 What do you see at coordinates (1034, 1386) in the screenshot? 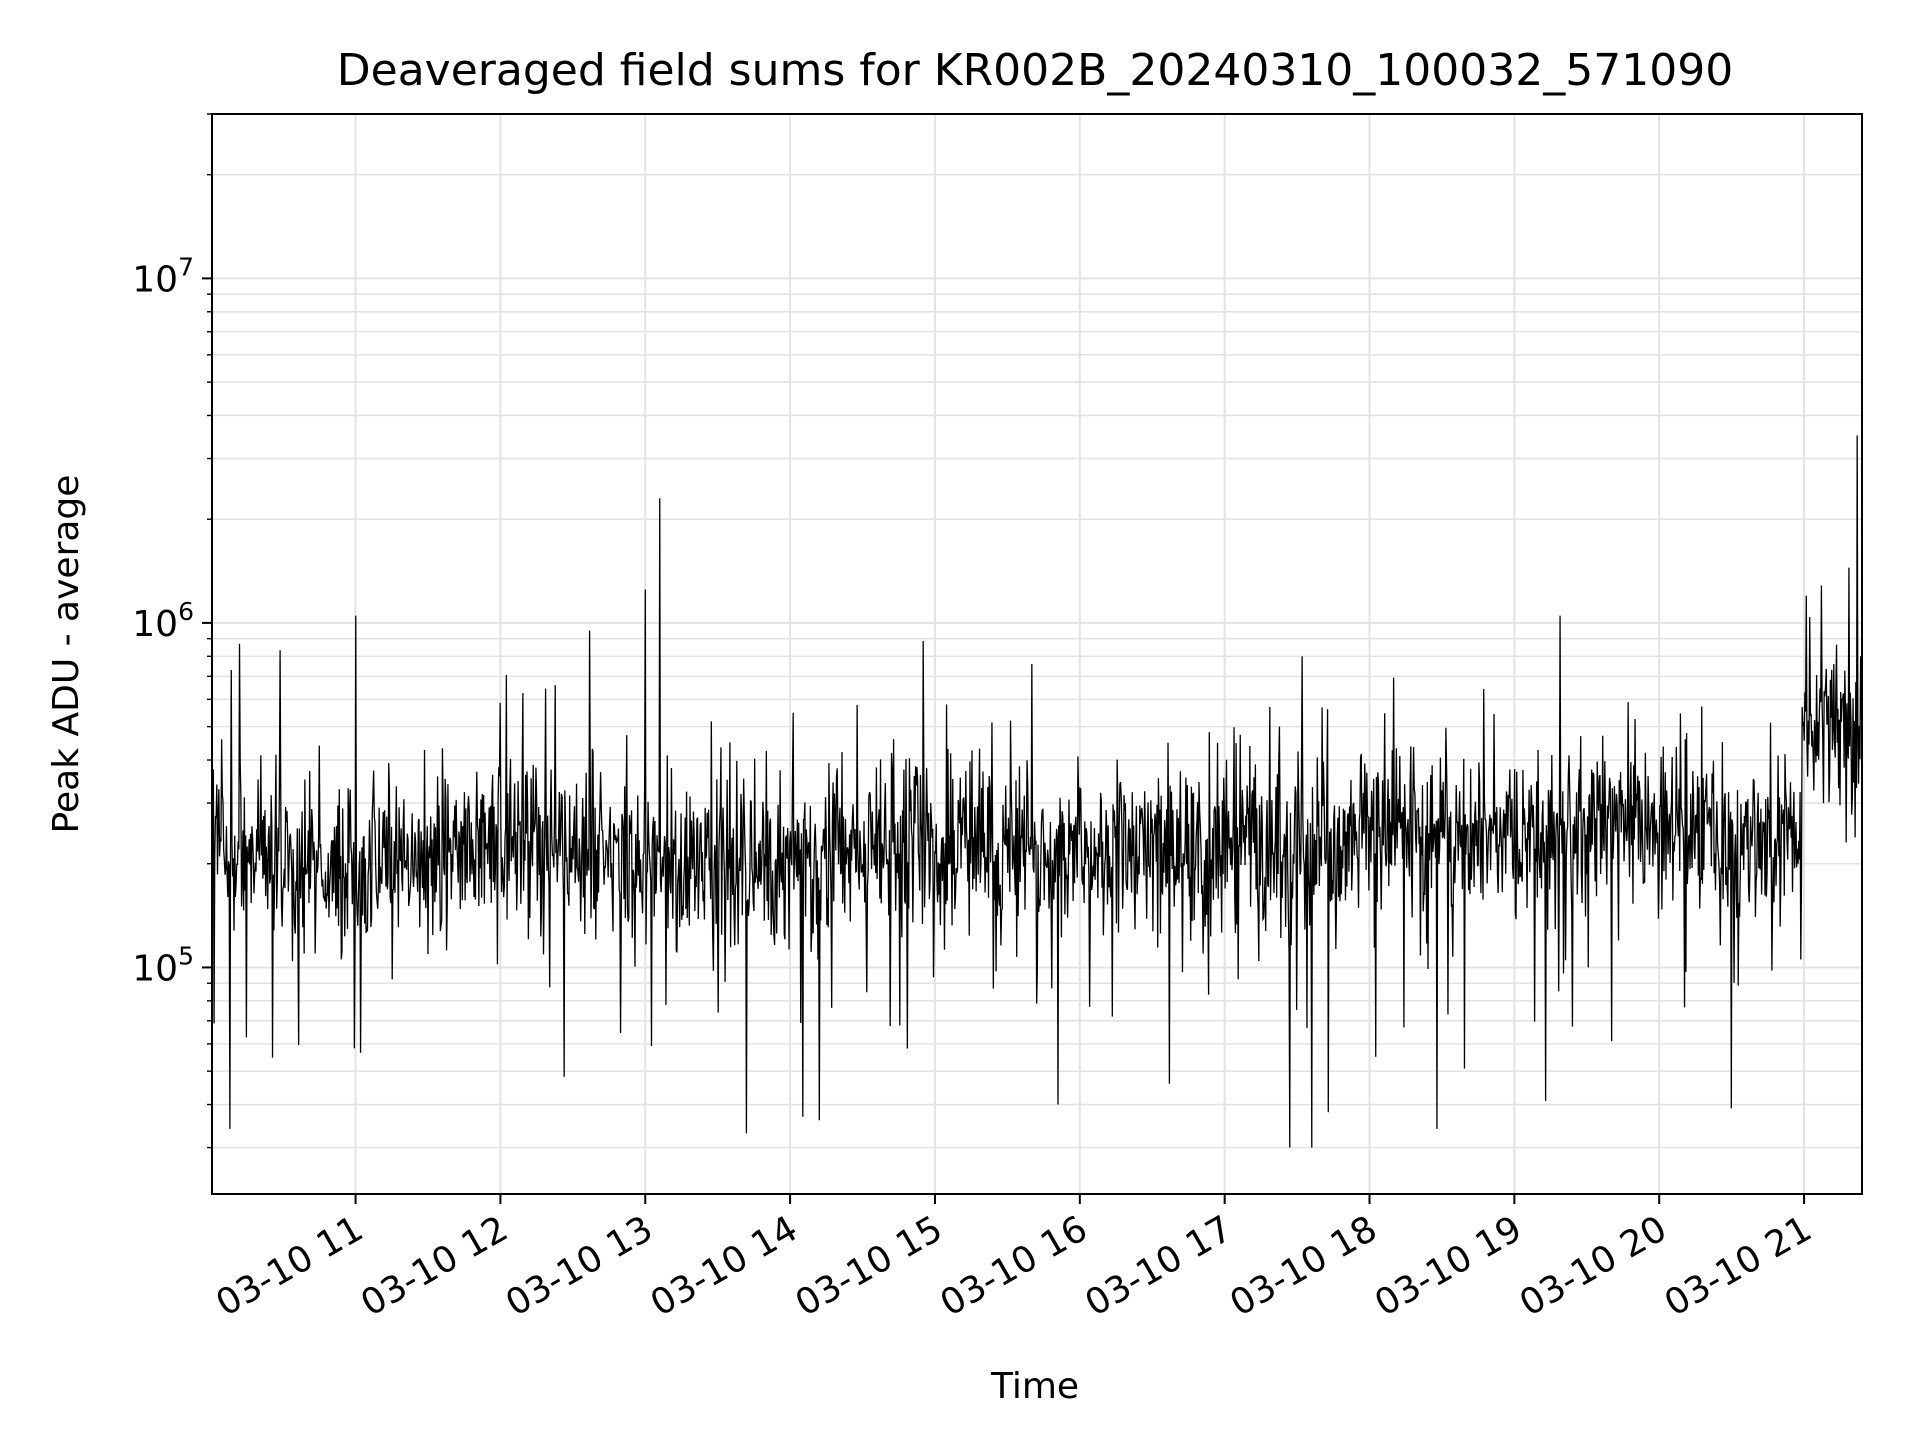
I see `x-axis-label: Time` at bounding box center [1034, 1386].